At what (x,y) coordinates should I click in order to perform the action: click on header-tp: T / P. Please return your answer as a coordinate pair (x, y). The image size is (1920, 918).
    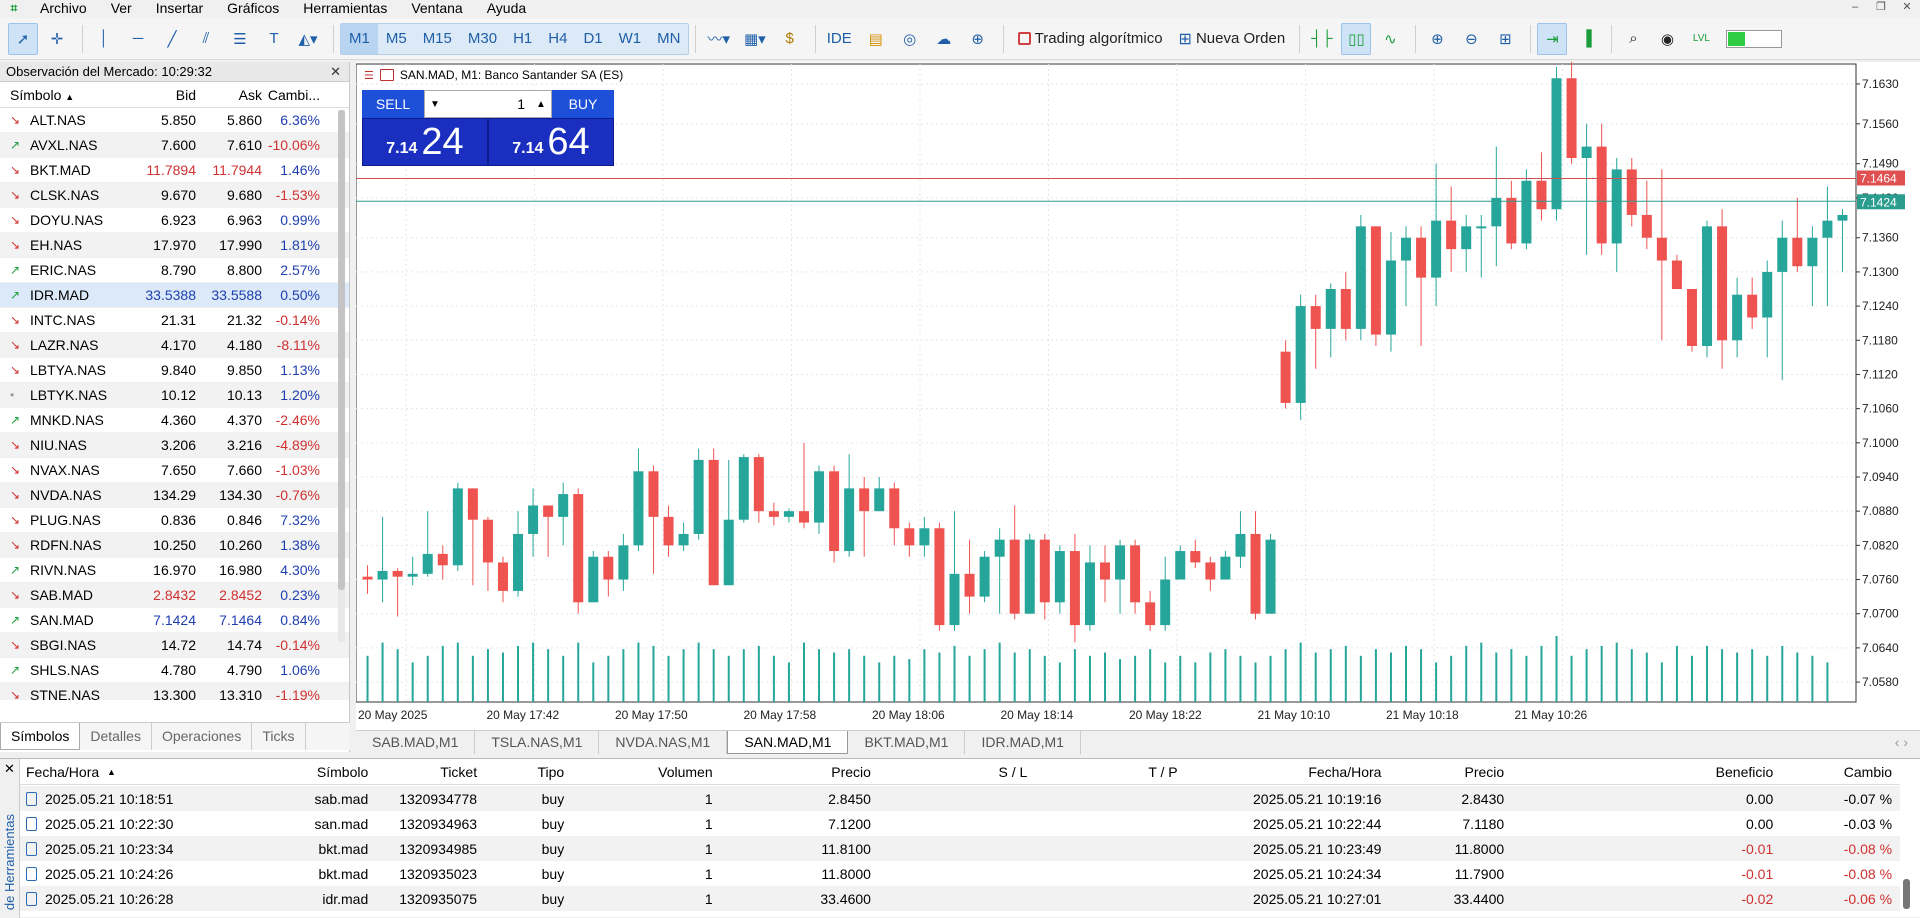
    Looking at the image, I should click on (1163, 771).